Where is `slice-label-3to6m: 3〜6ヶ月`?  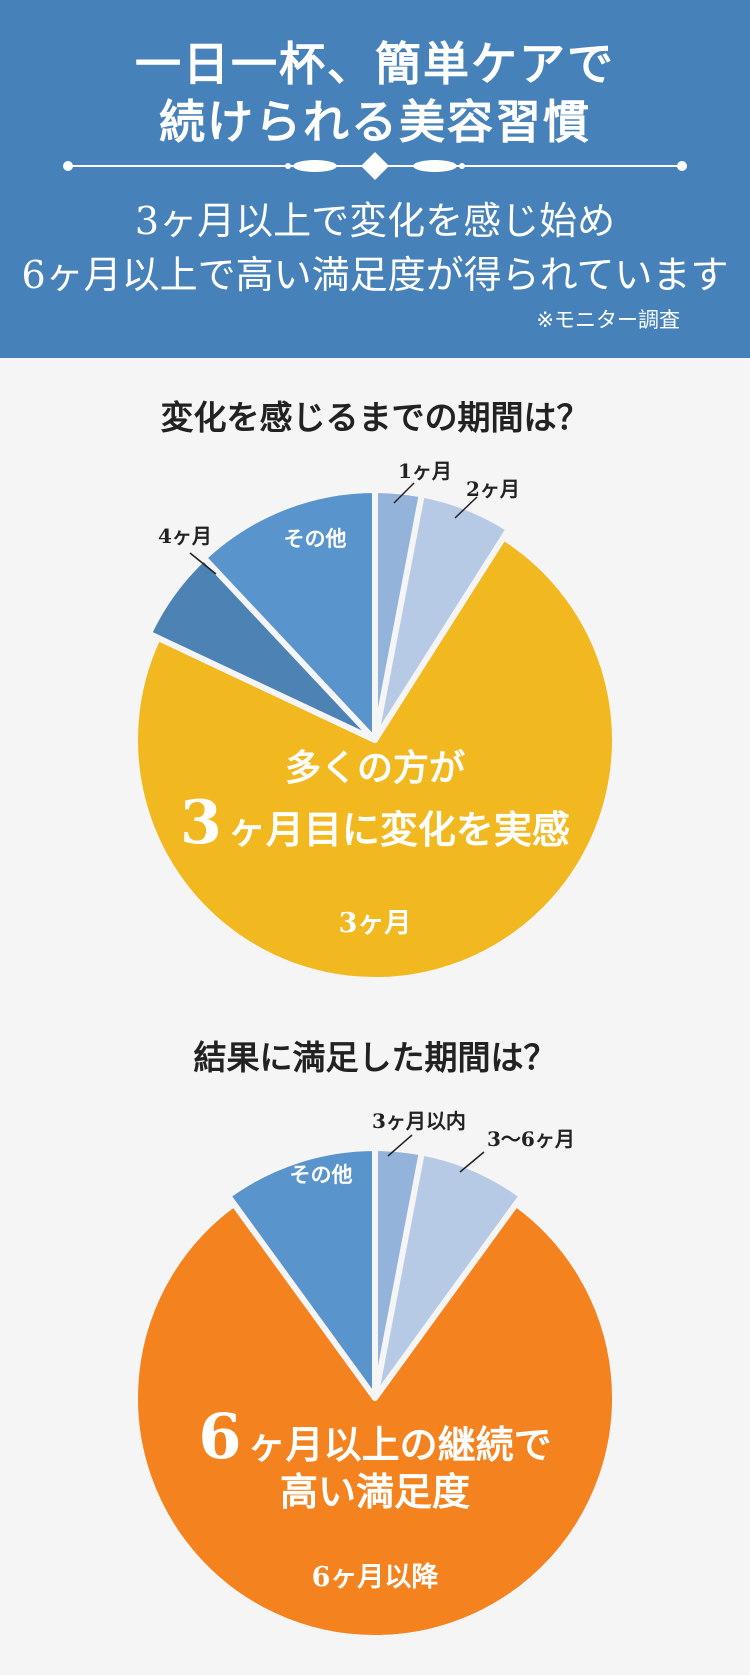 slice-label-3to6m: 3〜6ヶ月 is located at coordinates (531, 1139).